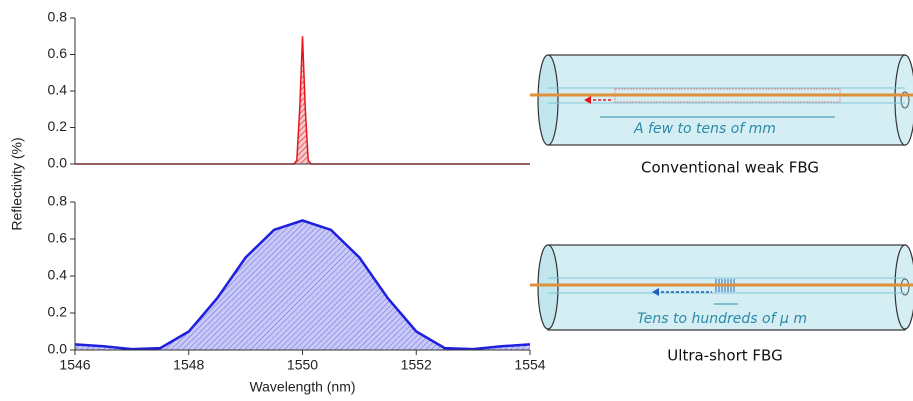  What do you see at coordinates (724, 356) in the screenshot?
I see `diagram-caption: Ultra-short FBG` at bounding box center [724, 356].